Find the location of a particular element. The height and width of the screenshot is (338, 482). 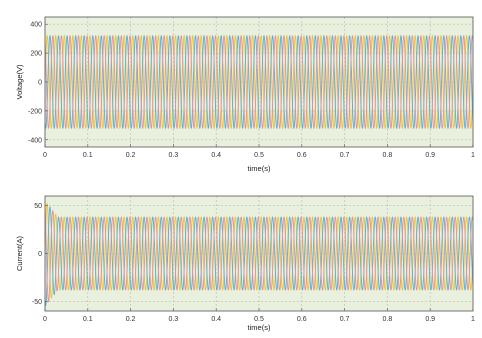

y-axis-label: Current(A) is located at coordinates (19, 253).